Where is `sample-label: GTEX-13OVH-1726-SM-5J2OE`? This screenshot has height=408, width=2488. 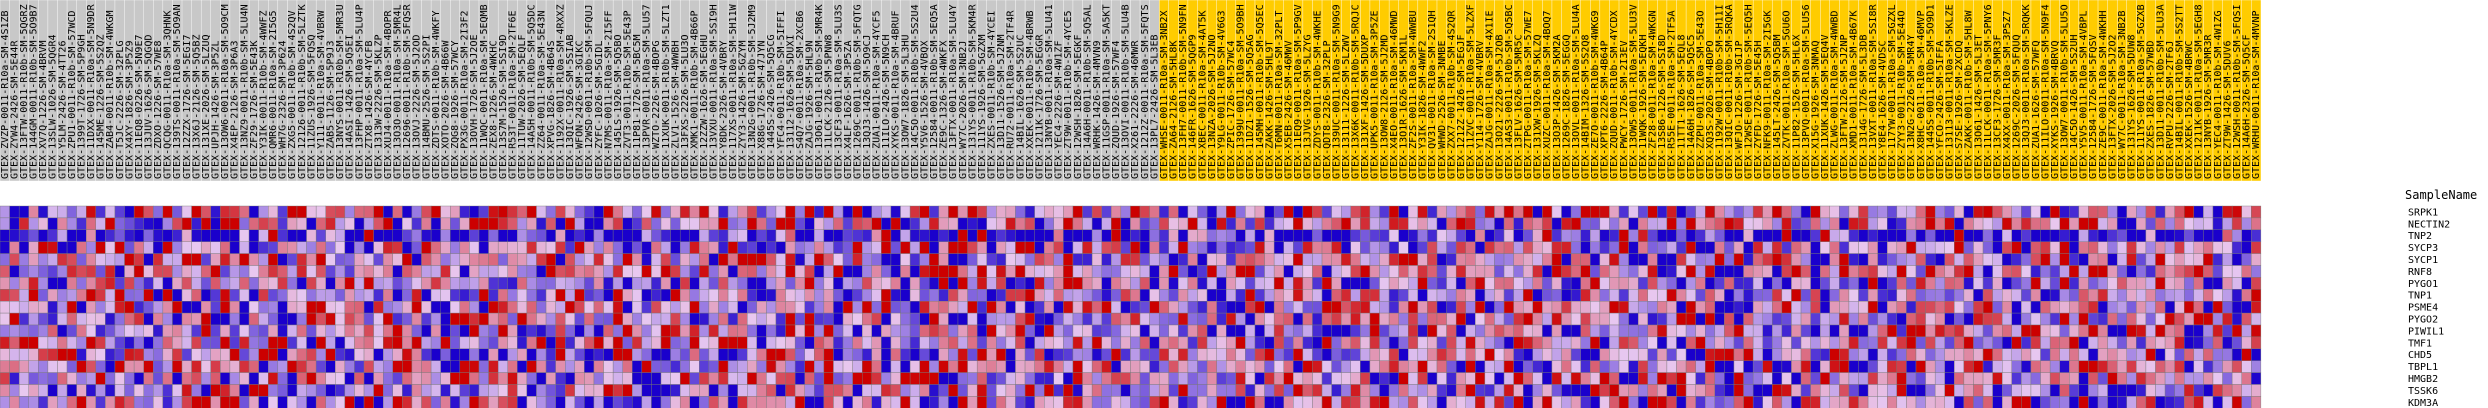 sample-label: GTEX-13OVH-1726-SM-5J2OE is located at coordinates (474, 107).